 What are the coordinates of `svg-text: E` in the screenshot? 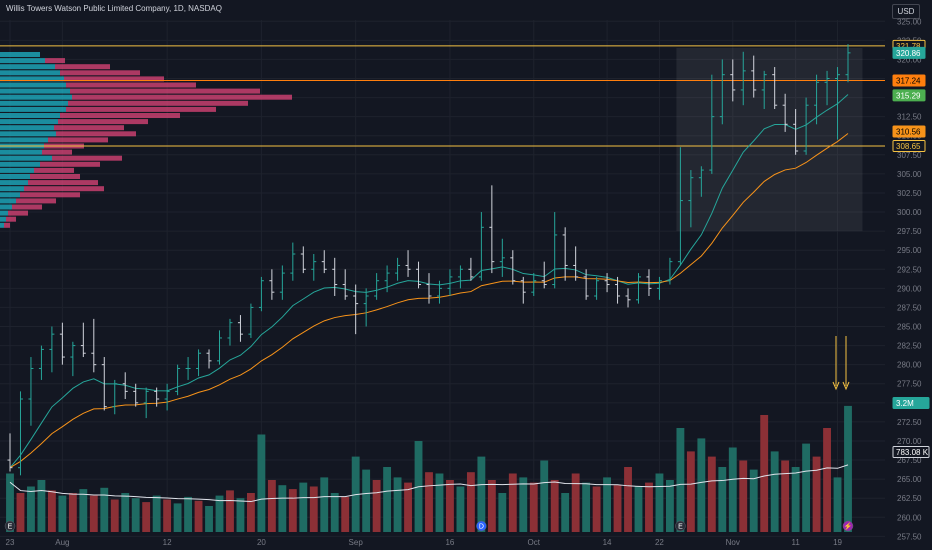 It's located at (680, 527).